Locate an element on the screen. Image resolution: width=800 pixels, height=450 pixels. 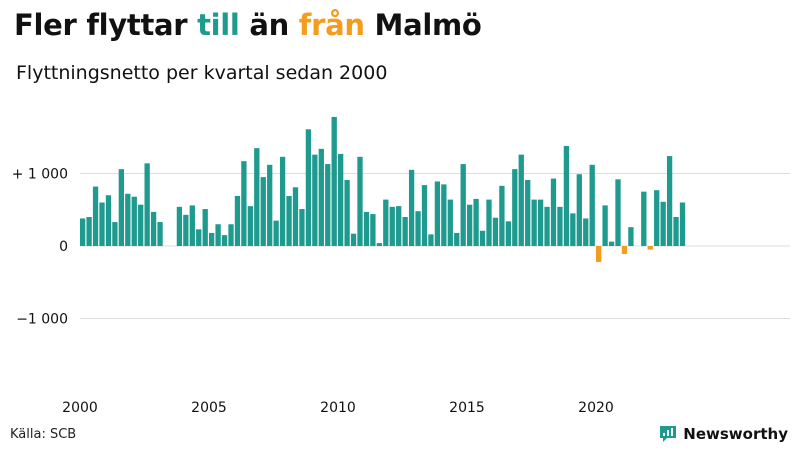
brand-name: Newsworthy is located at coordinates (735, 434).